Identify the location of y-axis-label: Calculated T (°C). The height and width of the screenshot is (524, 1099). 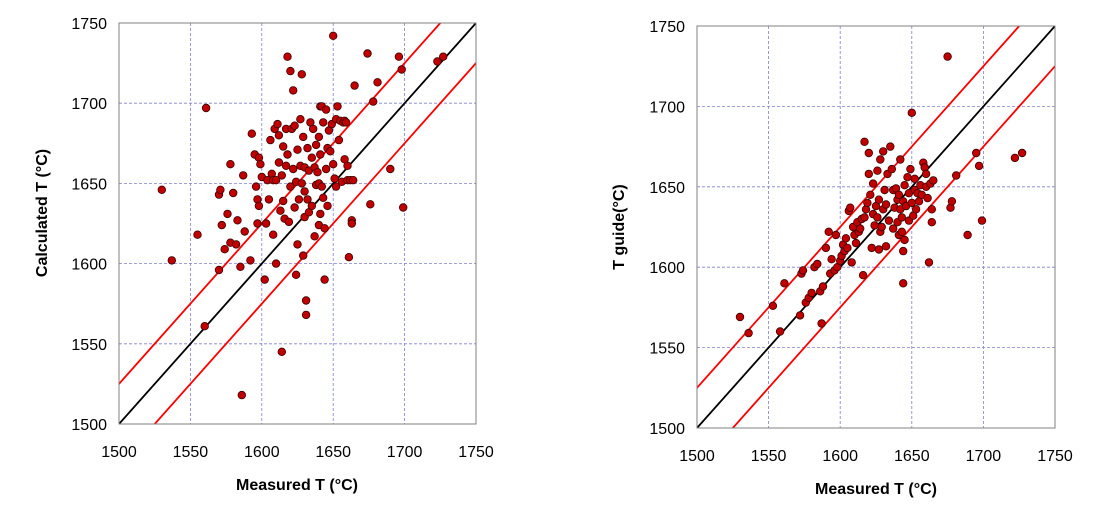
(42, 213).